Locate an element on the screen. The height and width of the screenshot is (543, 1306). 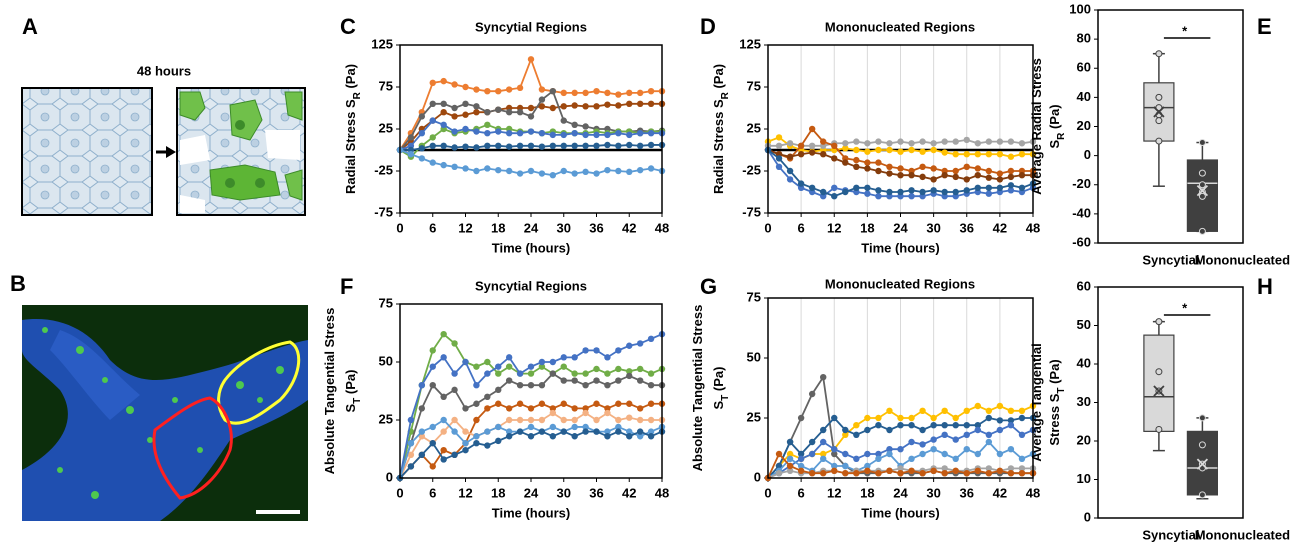
x-tick-label: 18 is located at coordinates (867, 227).